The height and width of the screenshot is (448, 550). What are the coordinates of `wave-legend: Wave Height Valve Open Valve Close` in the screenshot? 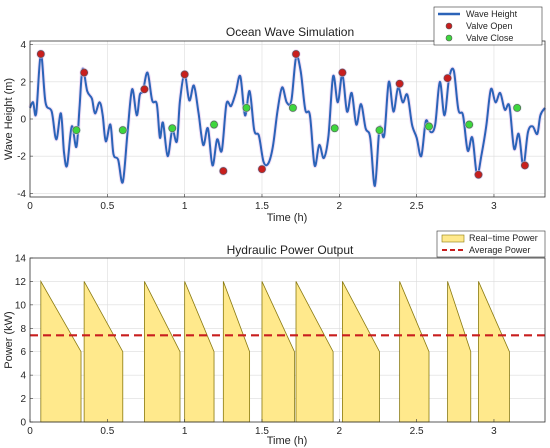 It's located at (488, 26).